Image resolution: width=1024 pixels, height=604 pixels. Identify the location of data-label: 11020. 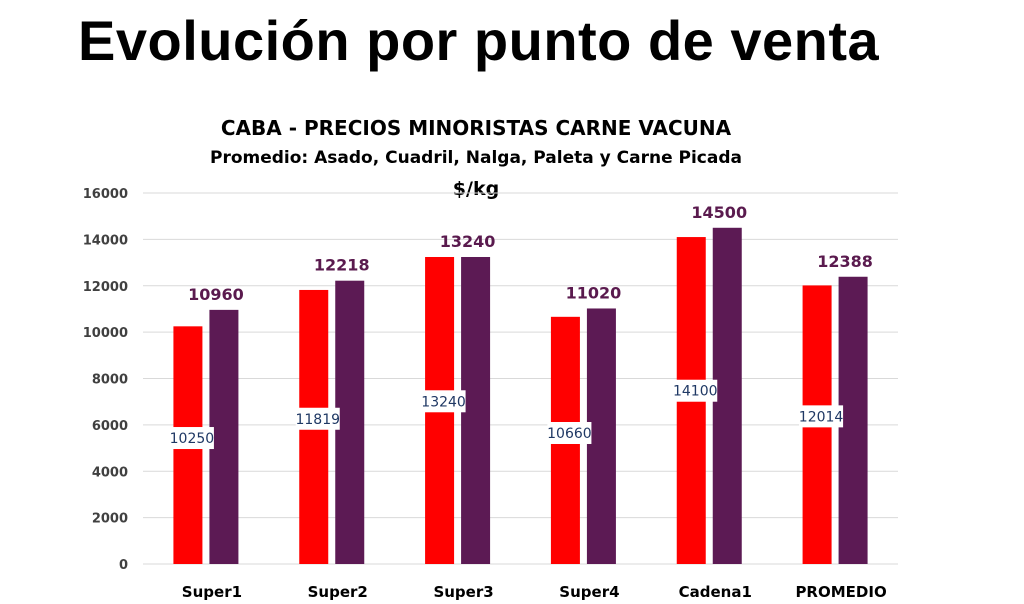
(594, 292).